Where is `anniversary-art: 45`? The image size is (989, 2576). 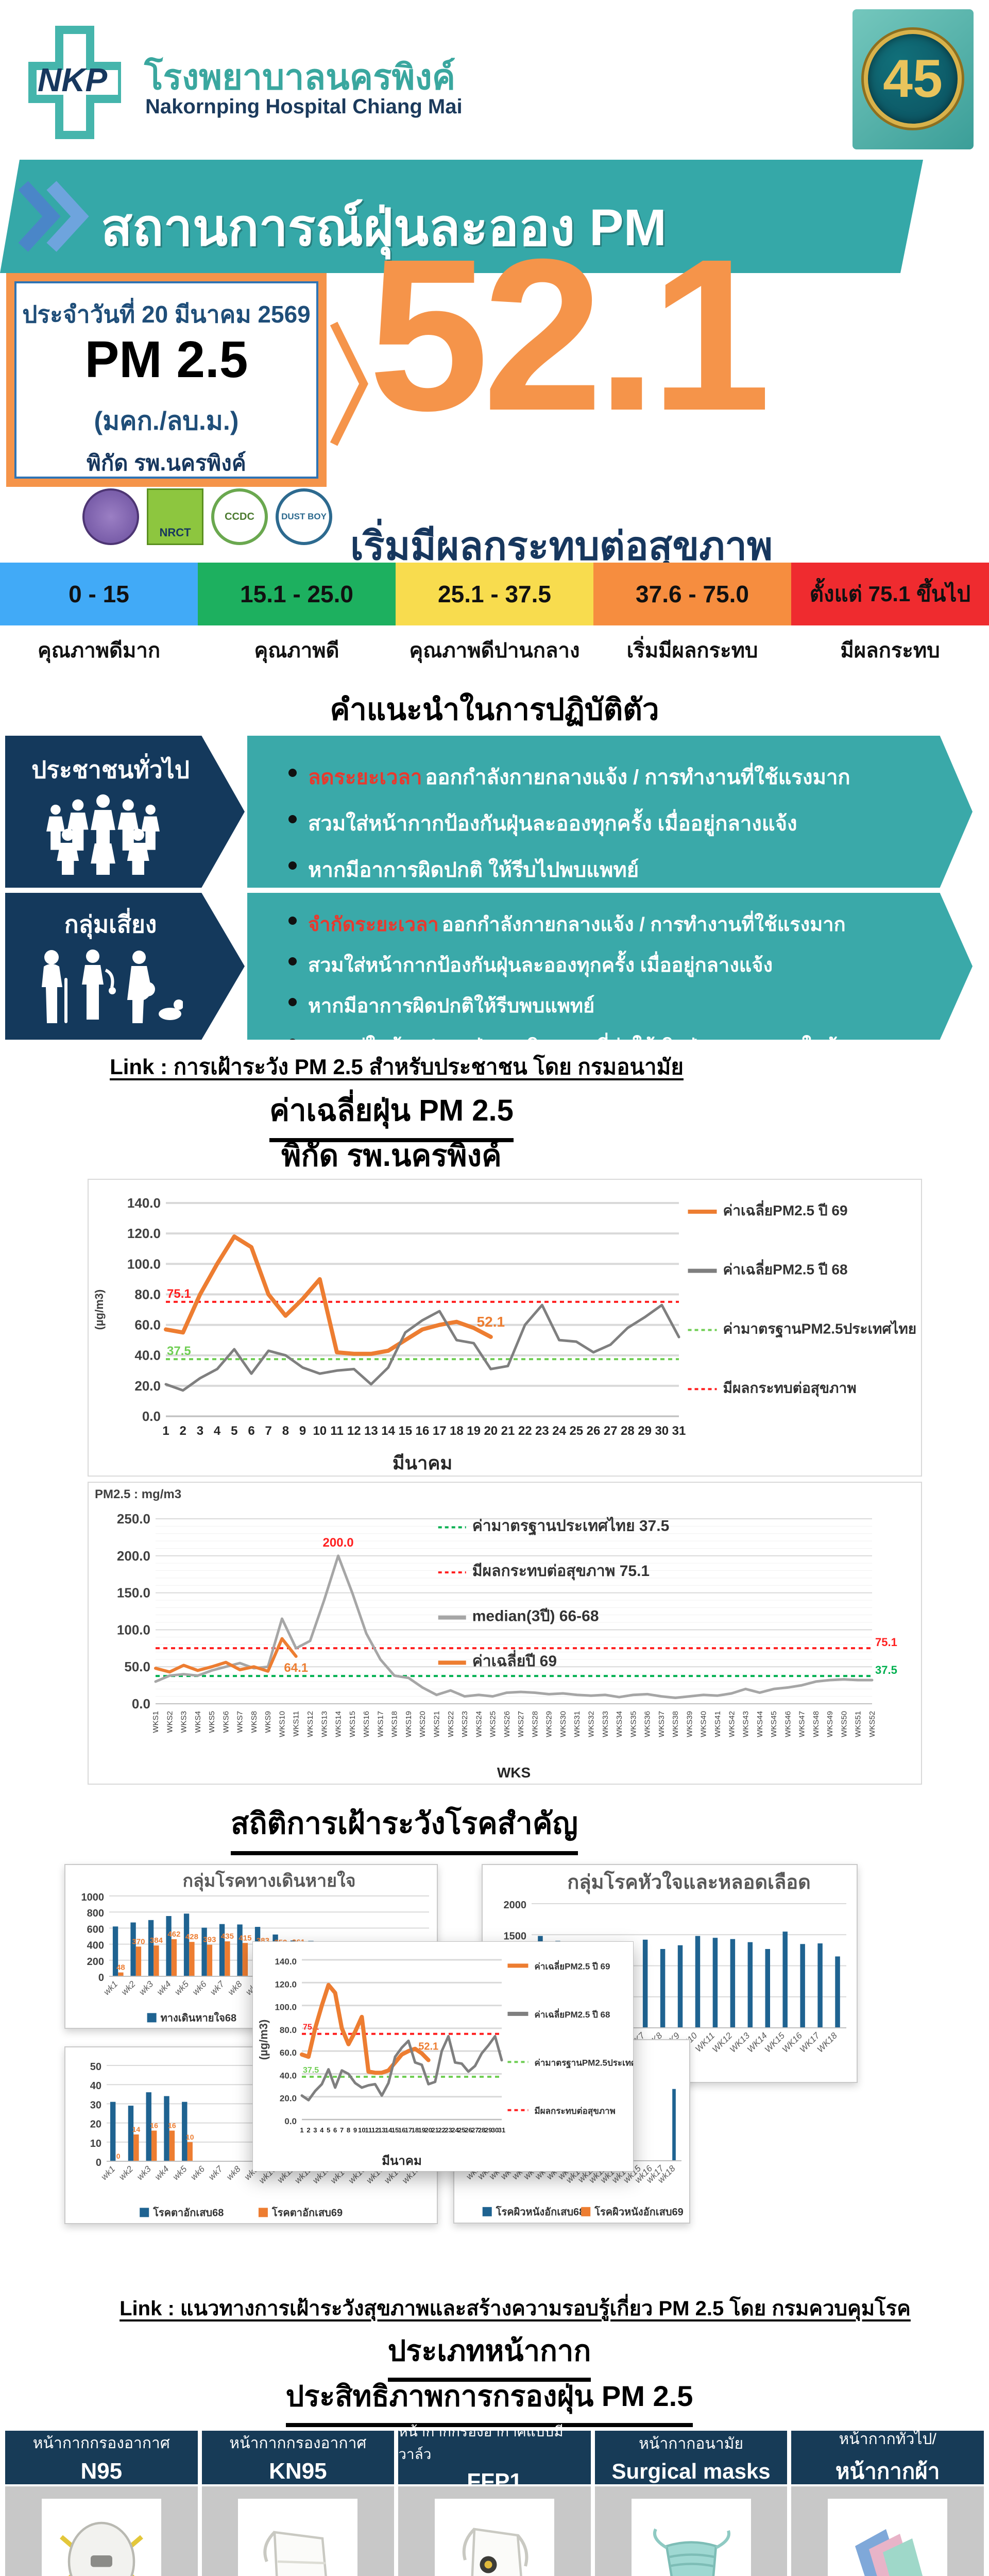 anniversary-art: 45 is located at coordinates (913, 79).